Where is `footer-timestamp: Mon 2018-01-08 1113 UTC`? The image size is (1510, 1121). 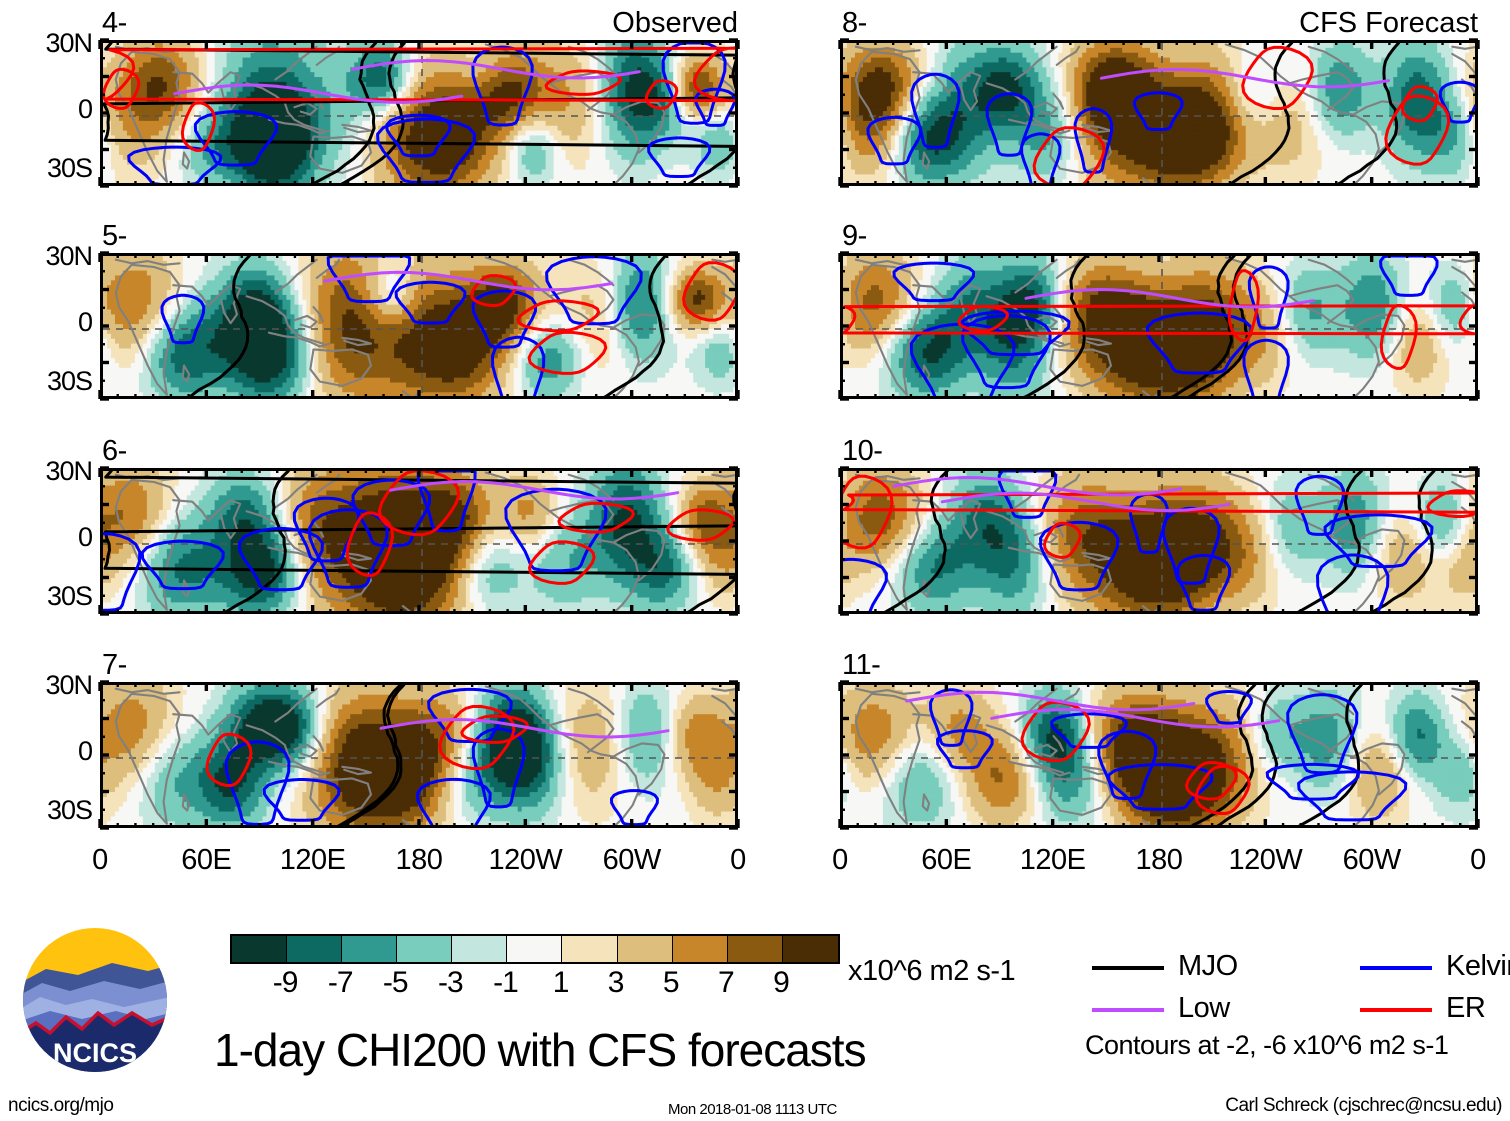
footer-timestamp: Mon 2018-01-08 1113 UTC is located at coordinates (752, 1109).